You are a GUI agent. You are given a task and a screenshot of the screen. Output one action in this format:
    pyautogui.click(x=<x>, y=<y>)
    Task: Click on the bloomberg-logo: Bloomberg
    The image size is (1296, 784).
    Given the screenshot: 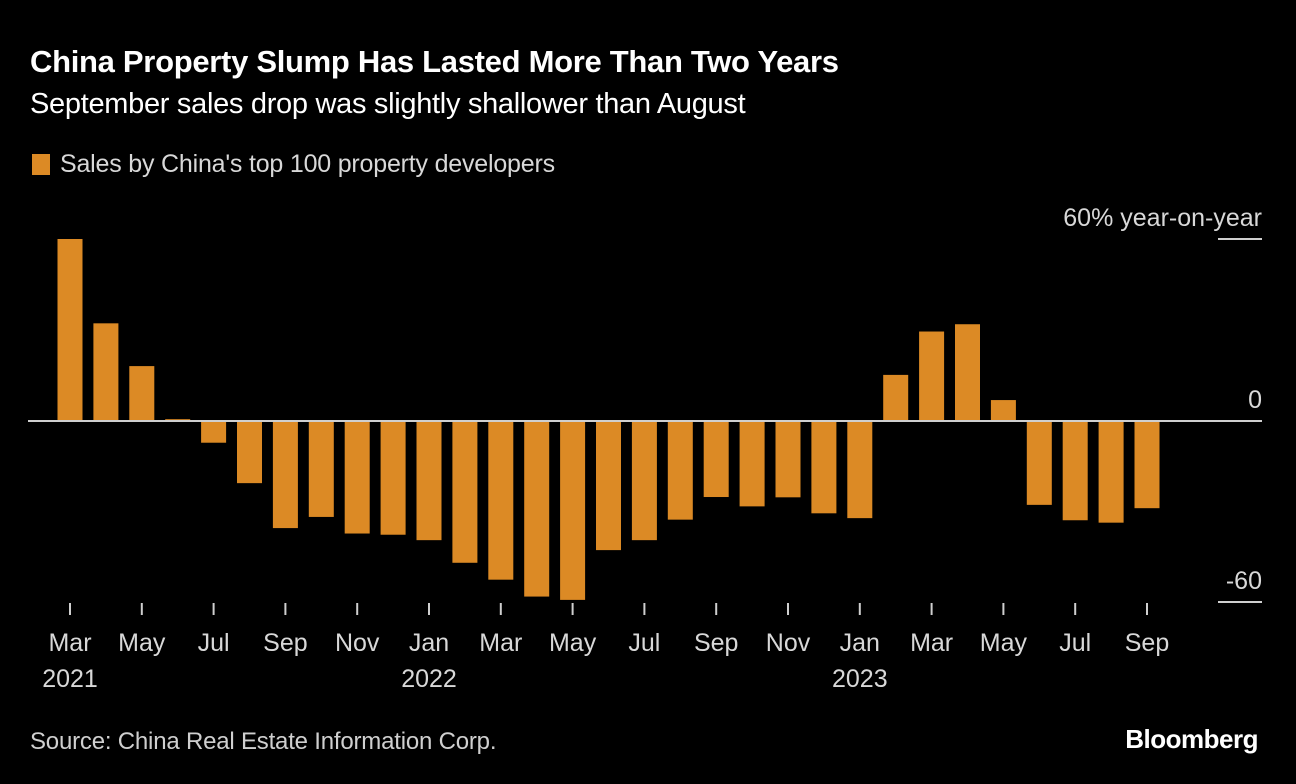 What is the action you would take?
    pyautogui.click(x=1191, y=739)
    